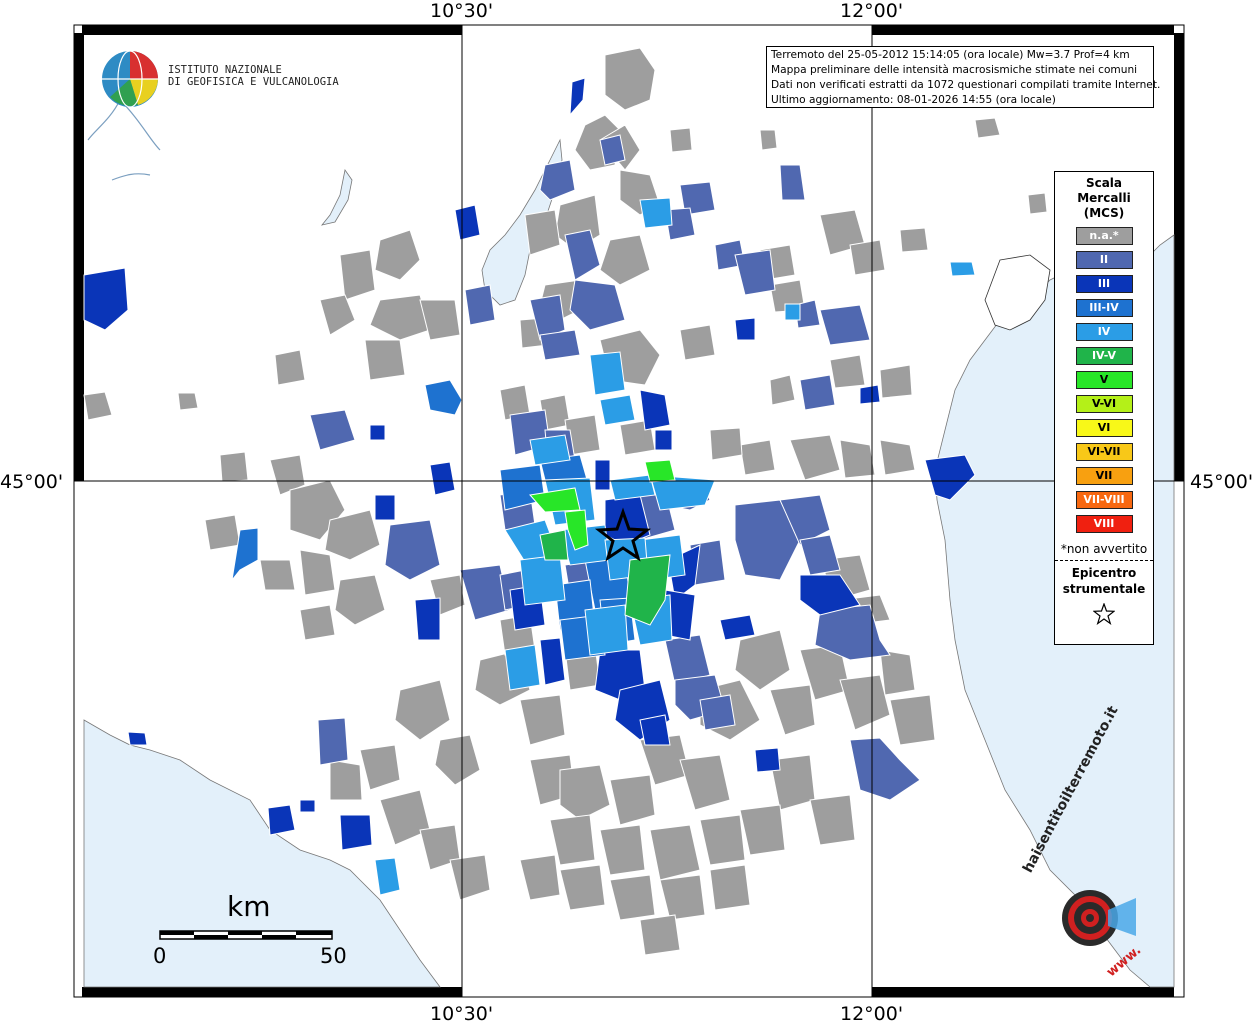  What do you see at coordinates (1104, 183) in the screenshot?
I see `legend-title-1: Scala` at bounding box center [1104, 183].